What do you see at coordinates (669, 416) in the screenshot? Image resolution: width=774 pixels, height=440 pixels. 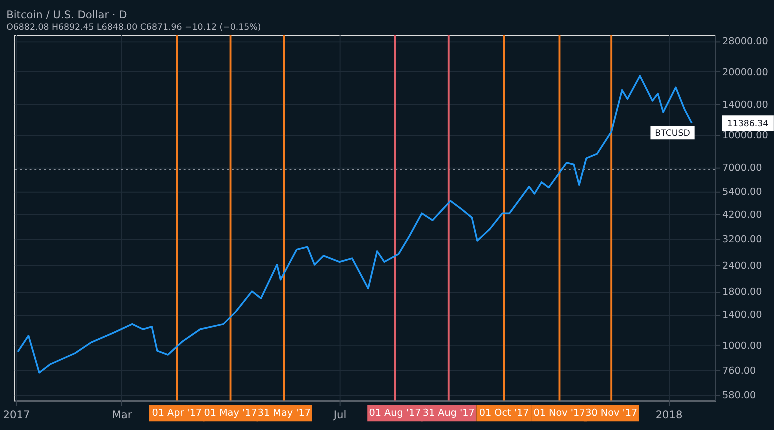 I see `x-tick-label: 2018` at bounding box center [669, 416].